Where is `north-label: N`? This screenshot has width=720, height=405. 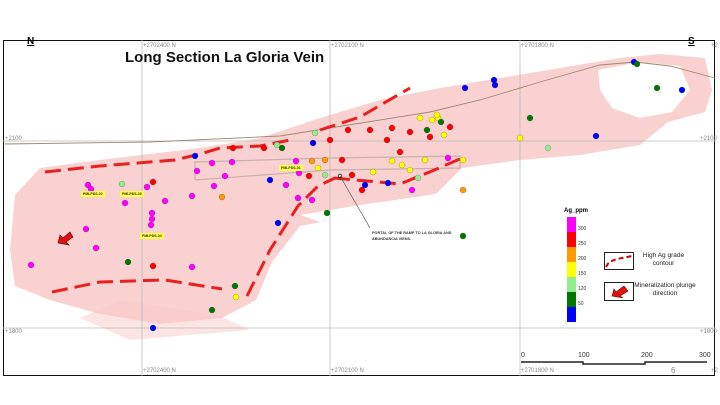
north-label: N is located at coordinates (31, 41).